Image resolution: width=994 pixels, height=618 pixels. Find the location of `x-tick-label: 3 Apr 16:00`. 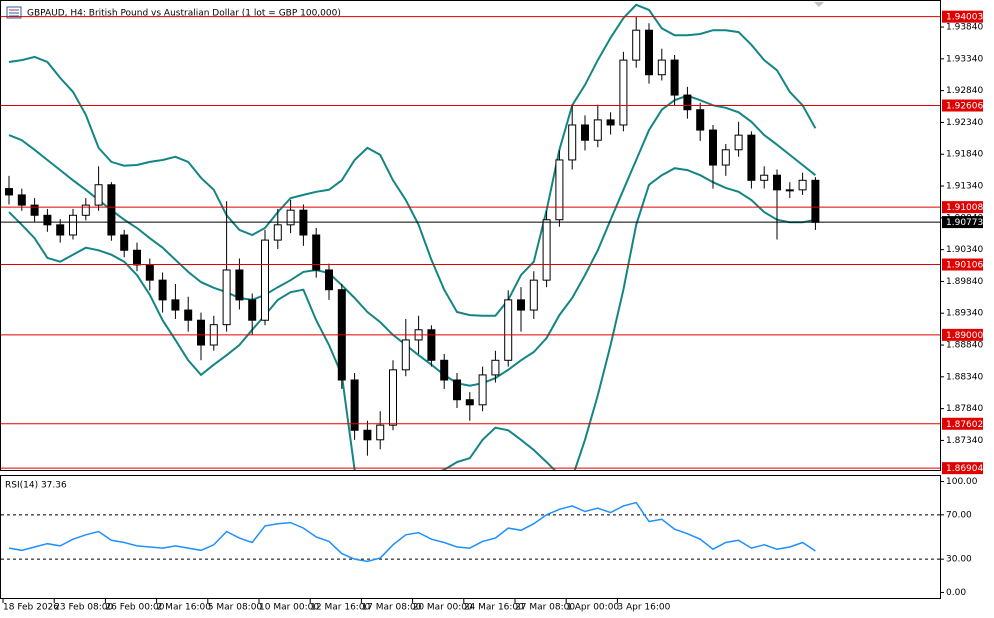

x-tick-label: 3 Apr 16:00 is located at coordinates (643, 608).